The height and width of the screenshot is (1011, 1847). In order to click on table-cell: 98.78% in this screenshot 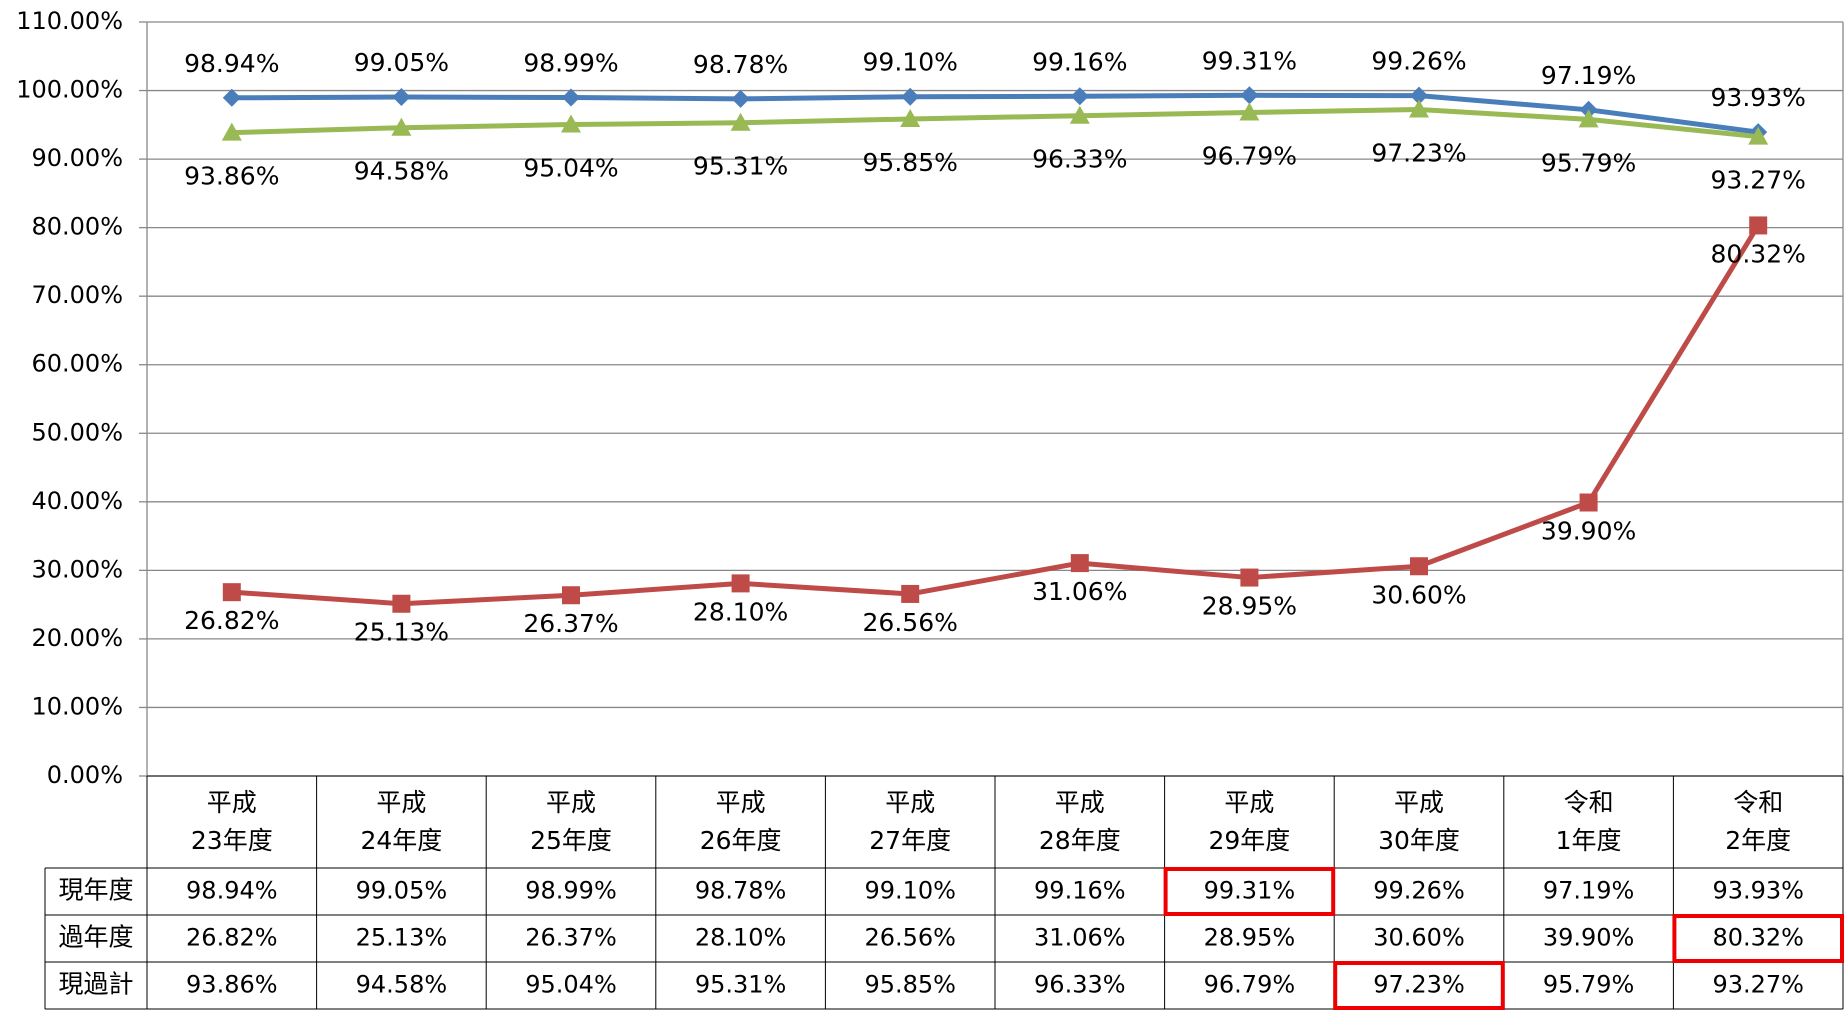, I will do `click(741, 891)`.